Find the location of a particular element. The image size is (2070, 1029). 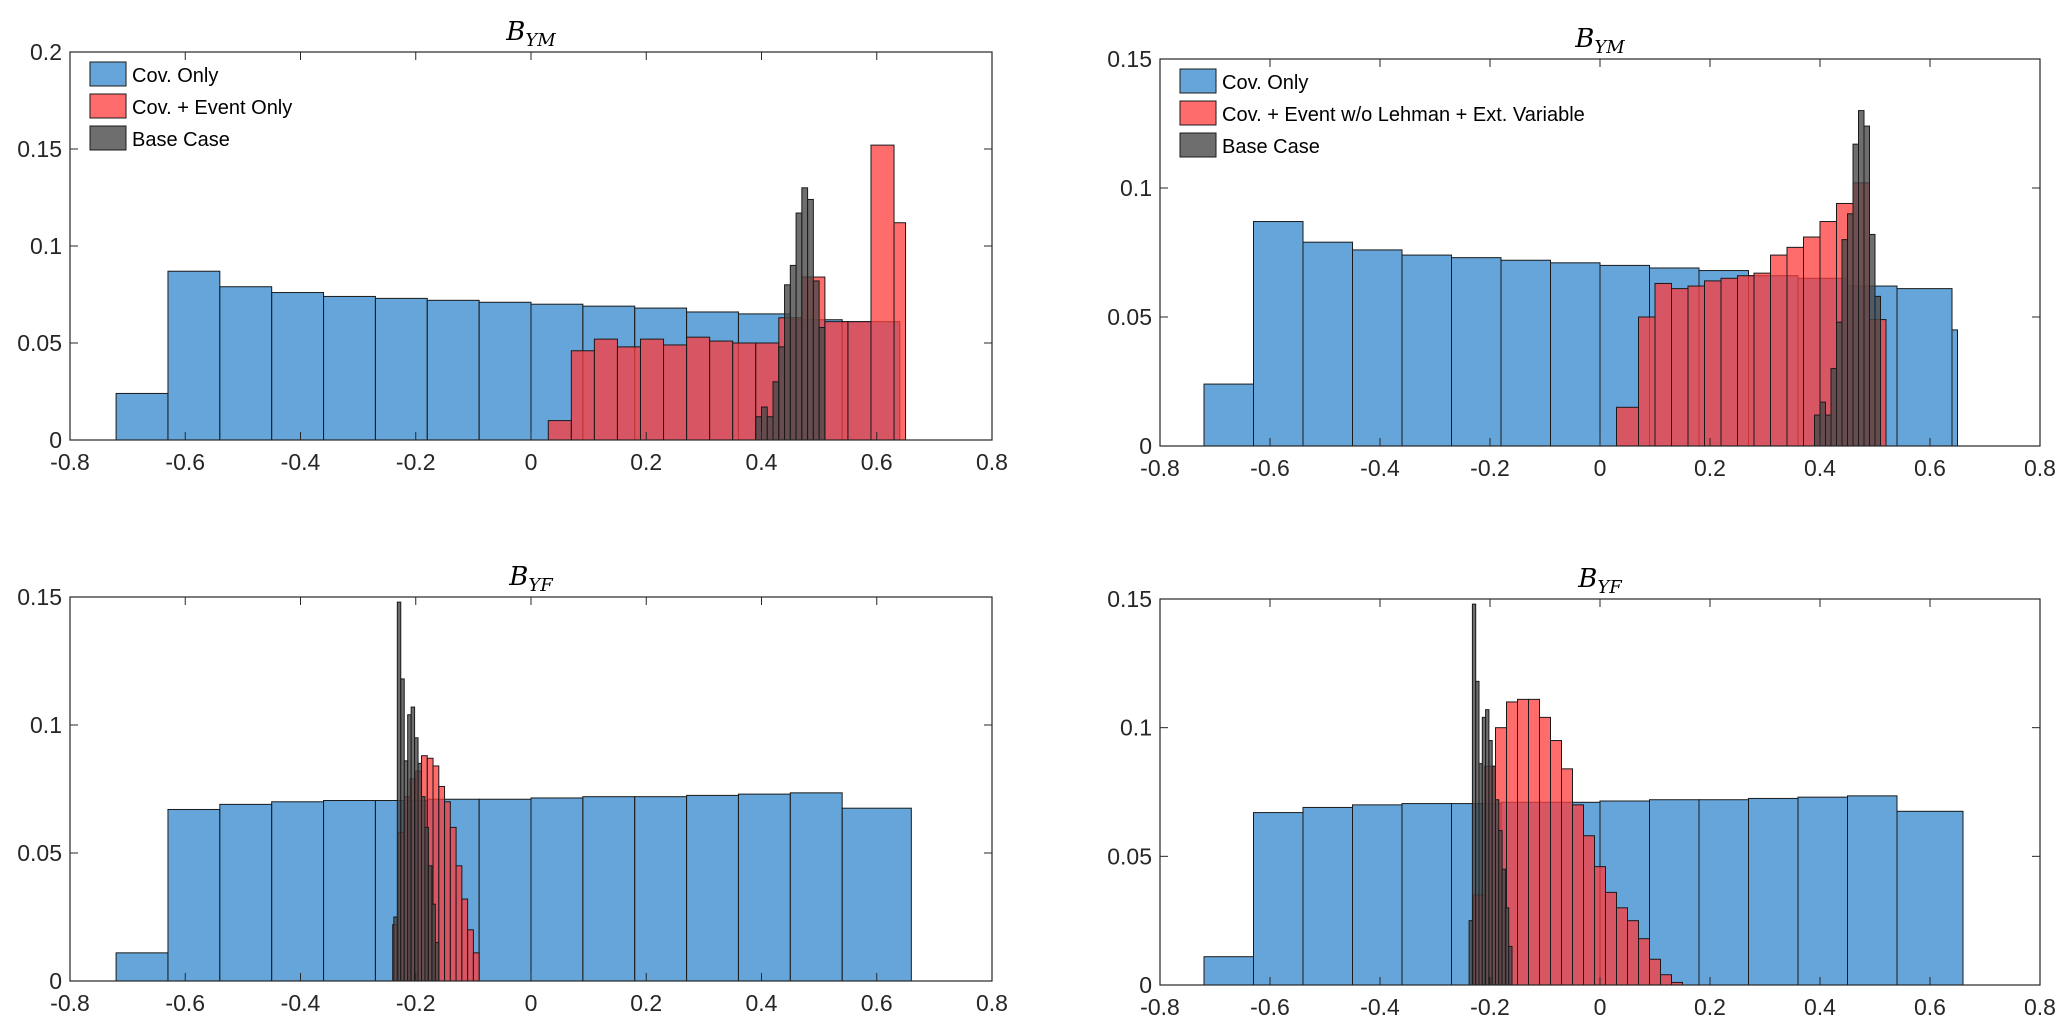

y-tick-label: 0.2 is located at coordinates (46, 52).